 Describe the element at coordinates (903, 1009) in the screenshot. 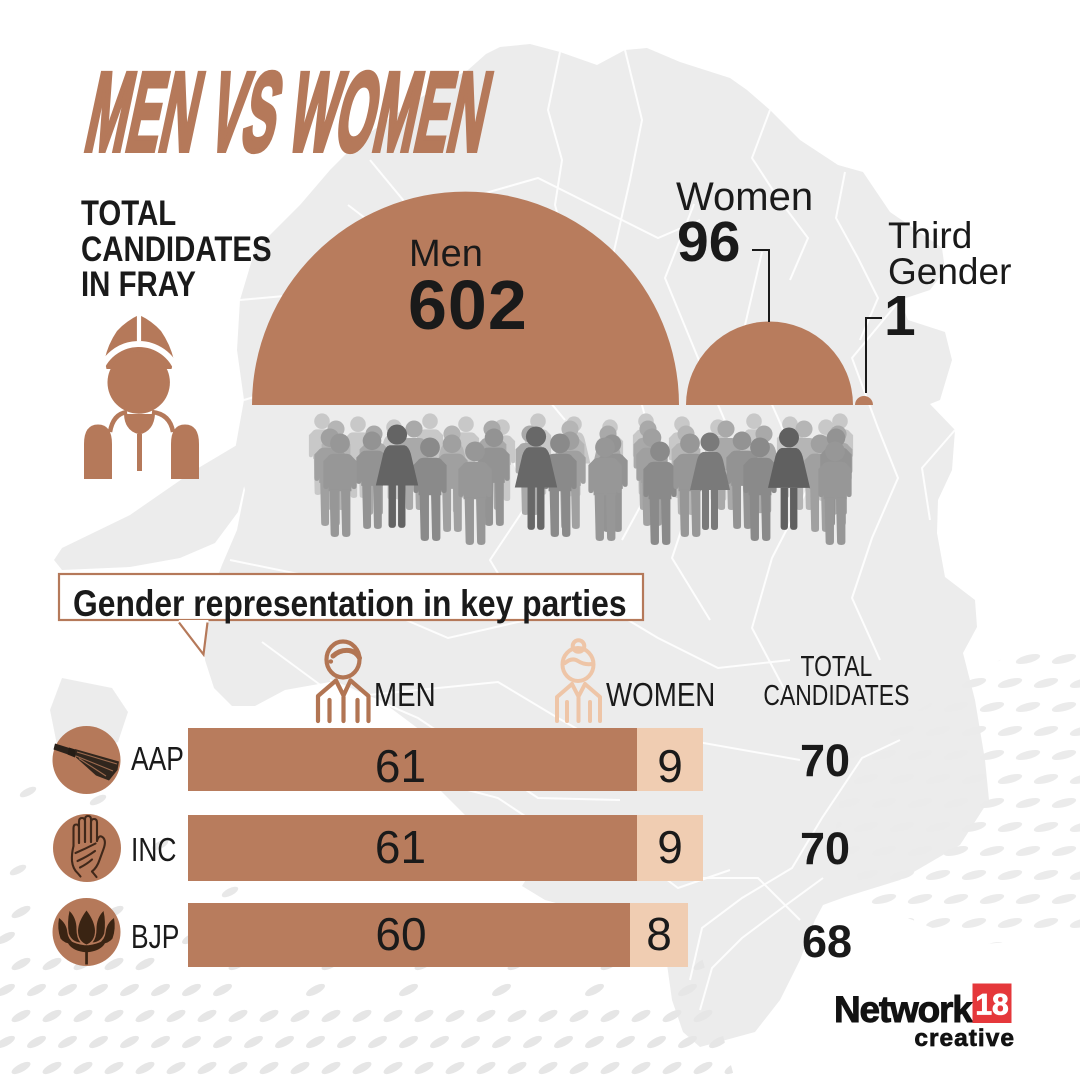

I see `svg-text: Network` at that location.